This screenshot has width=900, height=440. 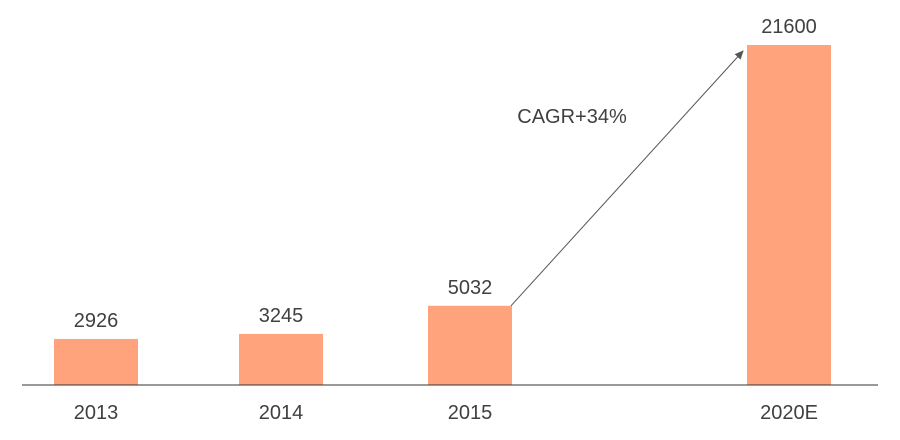 What do you see at coordinates (281, 316) in the screenshot?
I see `value-label-2014: 3245` at bounding box center [281, 316].